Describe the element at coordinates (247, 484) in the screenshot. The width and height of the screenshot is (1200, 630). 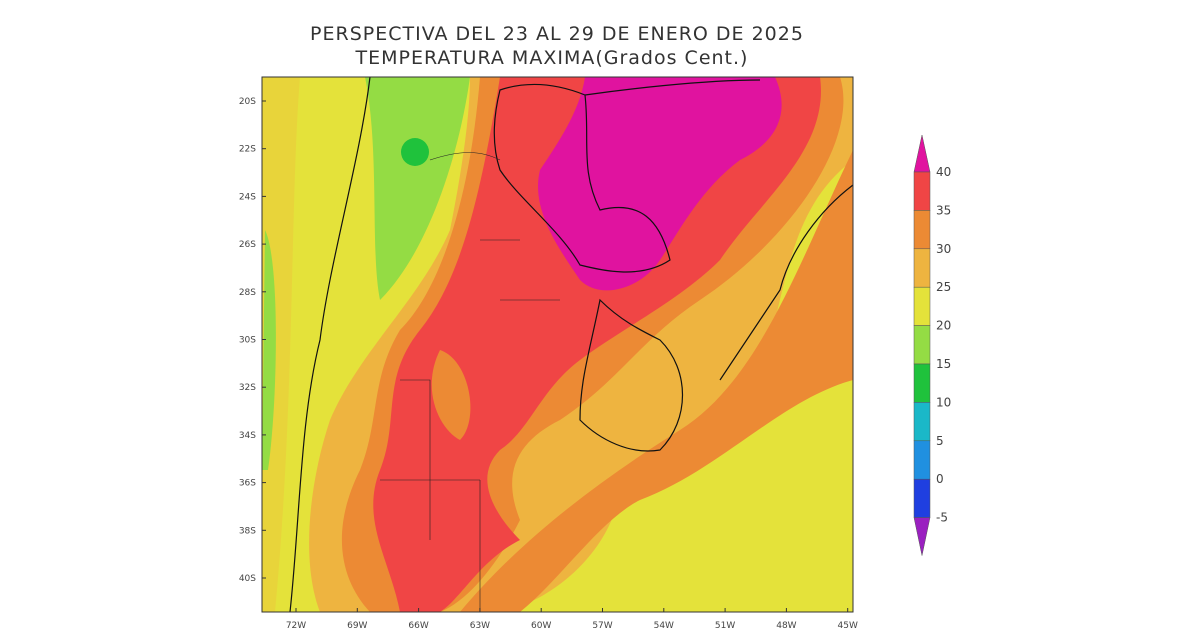
I see `lat-label: 36S` at that location.